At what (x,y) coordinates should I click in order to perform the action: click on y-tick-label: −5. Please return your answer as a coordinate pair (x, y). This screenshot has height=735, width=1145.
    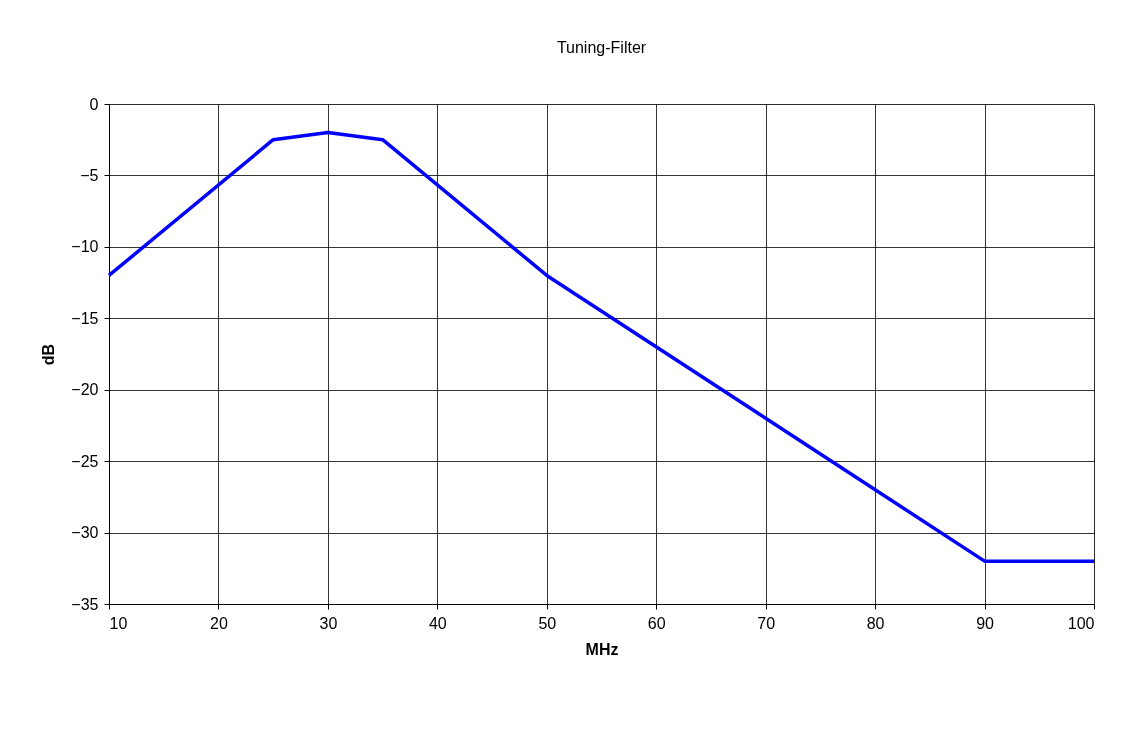
    Looking at the image, I should click on (89, 175).